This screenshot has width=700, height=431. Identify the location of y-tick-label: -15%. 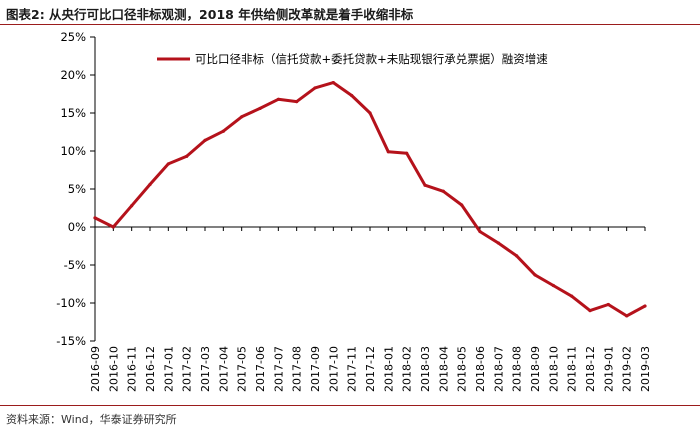
(71, 341).